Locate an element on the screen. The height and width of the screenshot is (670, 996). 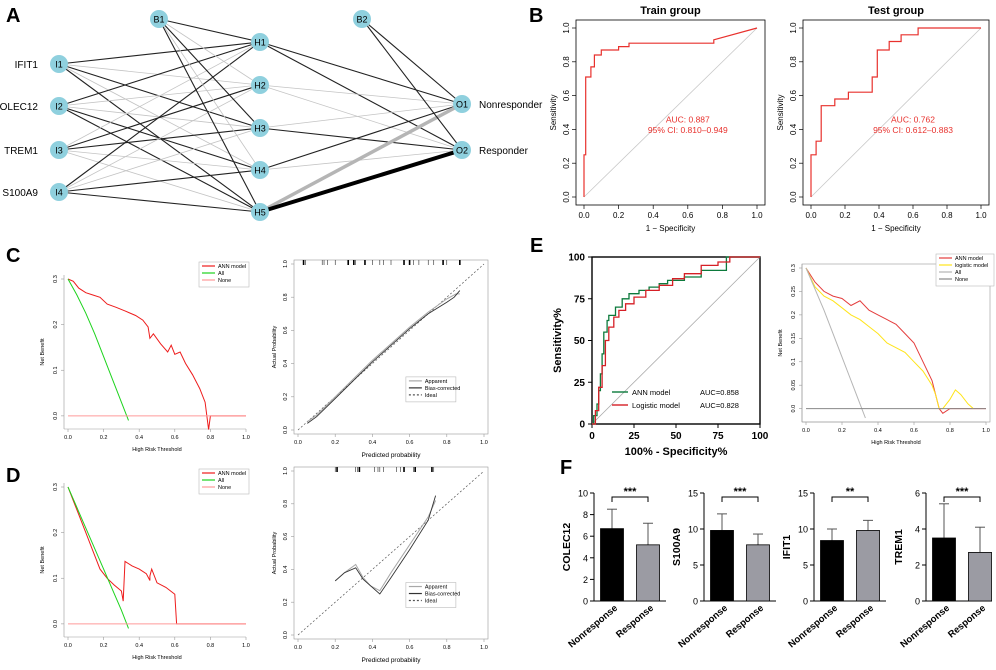
y-axis-label: Actual Probability is located at coordinates (275, 553).